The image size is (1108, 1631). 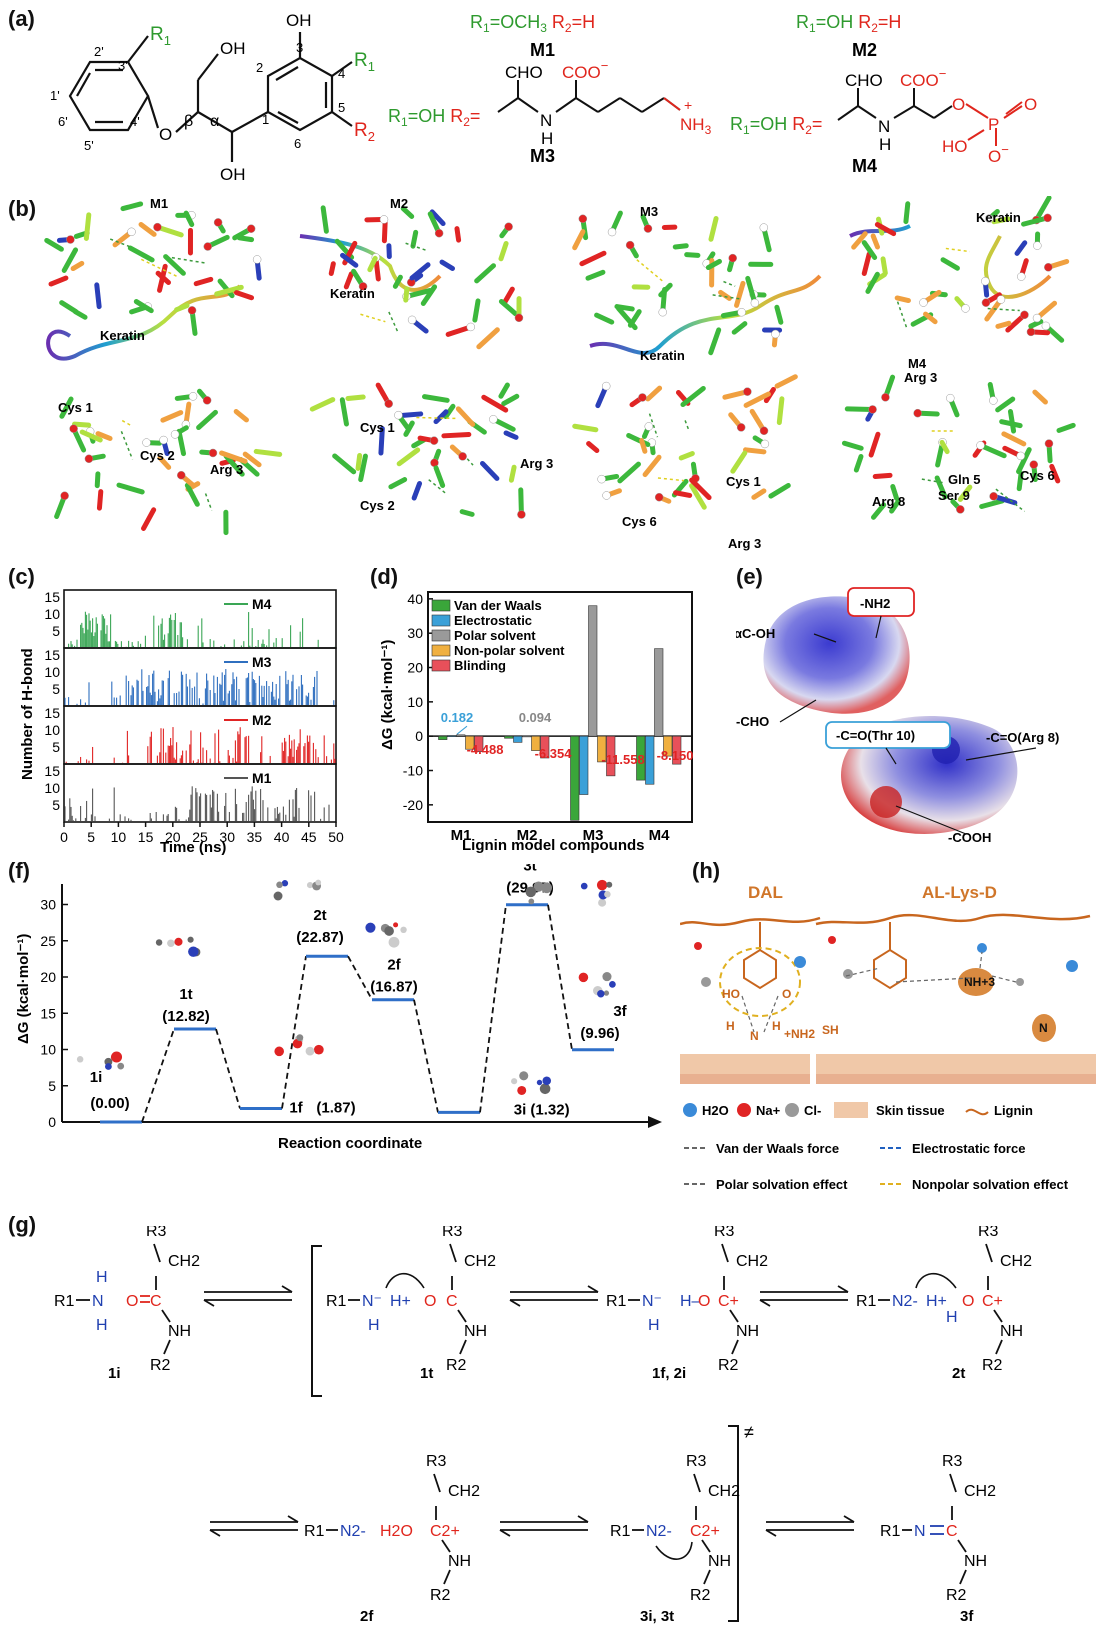 What do you see at coordinates (415, 702) in the screenshot?
I see `energy-ytick: 10` at bounding box center [415, 702].